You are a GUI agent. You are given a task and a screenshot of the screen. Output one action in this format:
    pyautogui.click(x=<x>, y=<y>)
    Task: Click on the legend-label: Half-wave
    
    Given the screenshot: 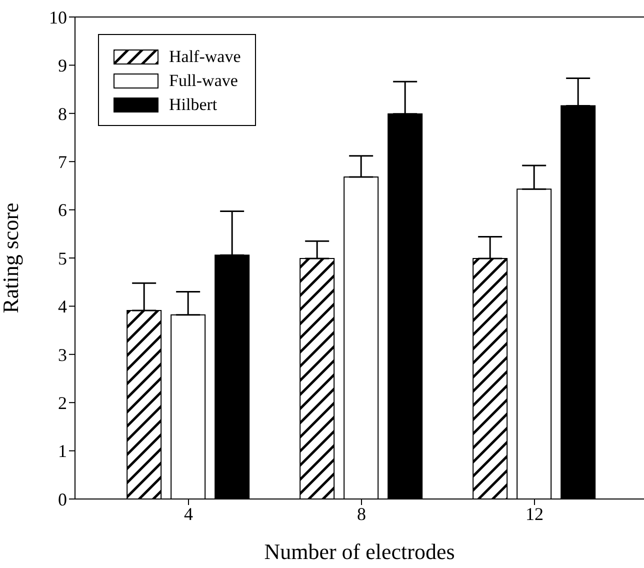 What is the action you would take?
    pyautogui.click(x=205, y=57)
    